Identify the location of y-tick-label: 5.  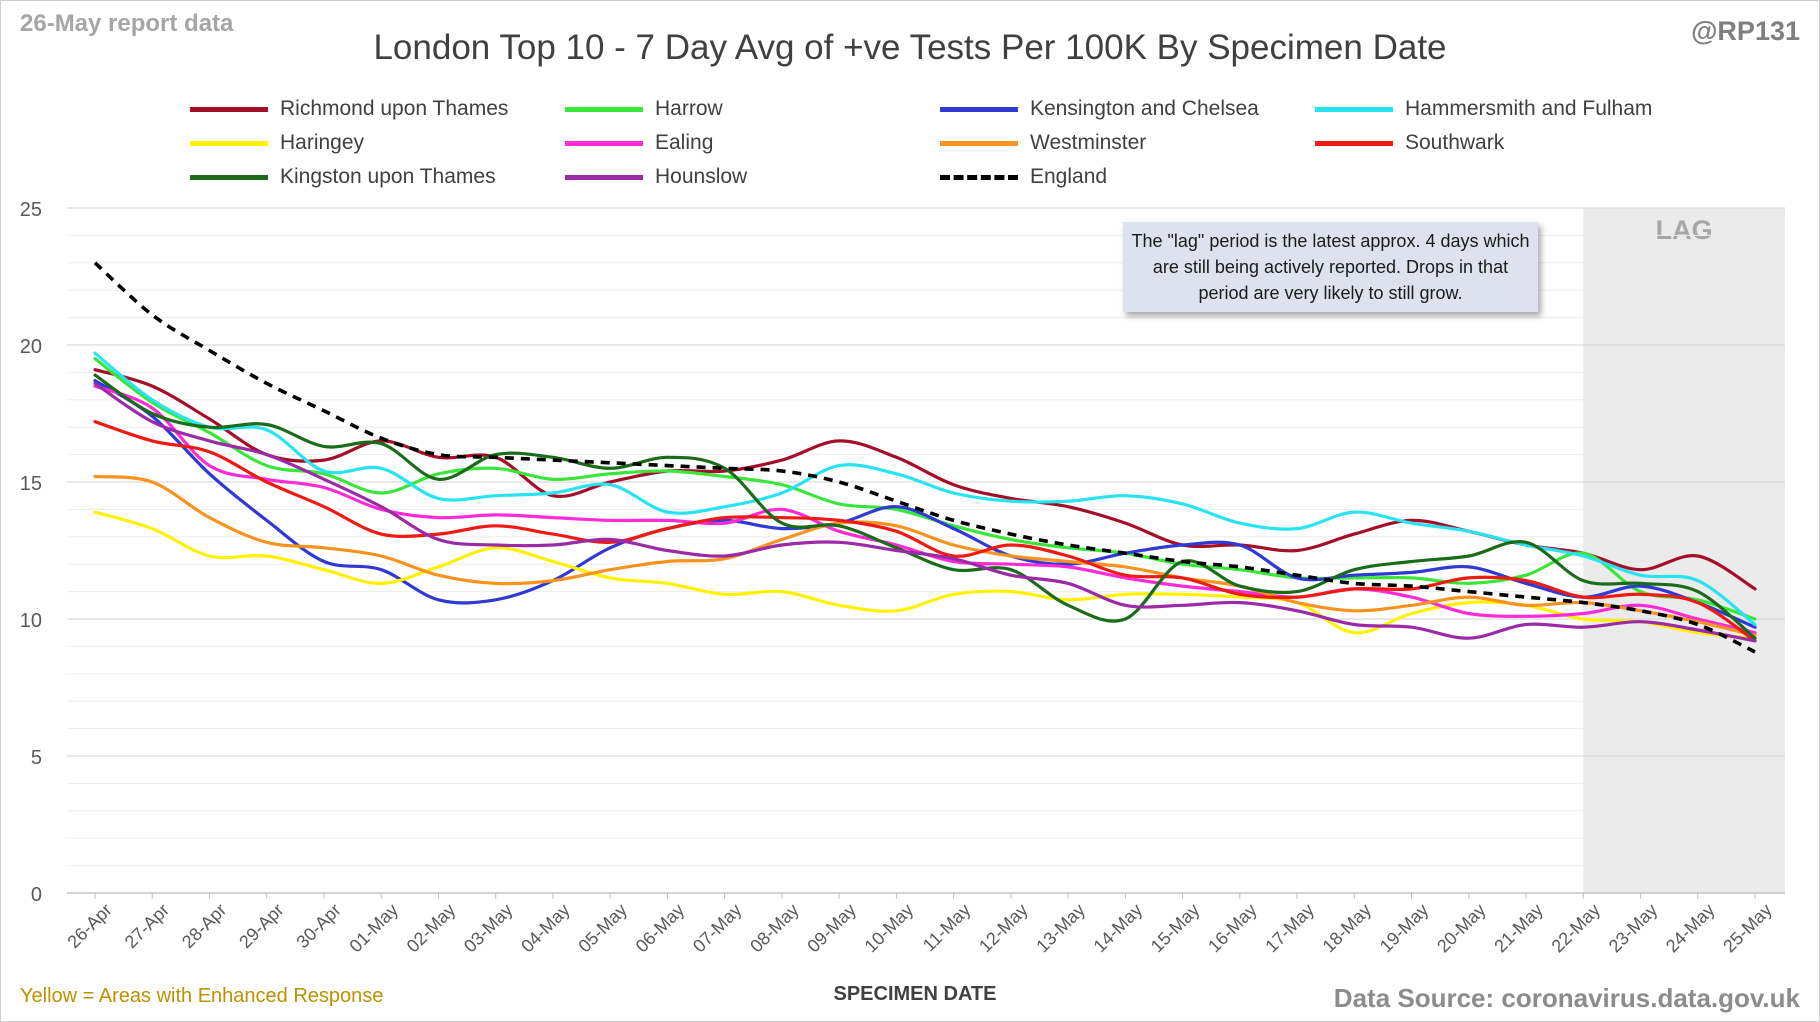
(36, 758).